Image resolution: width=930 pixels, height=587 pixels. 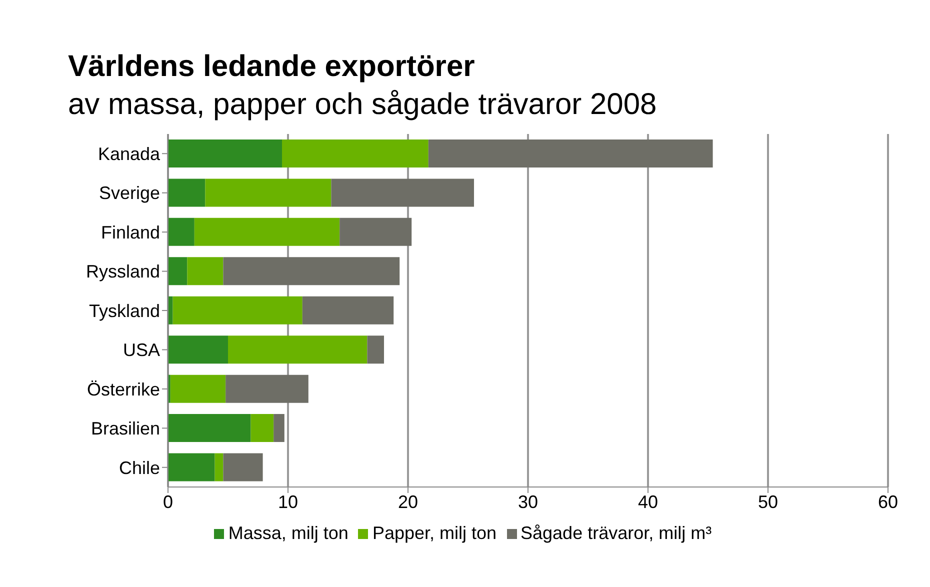 What do you see at coordinates (125, 428) in the screenshot?
I see `y-tick-label: Brasilien` at bounding box center [125, 428].